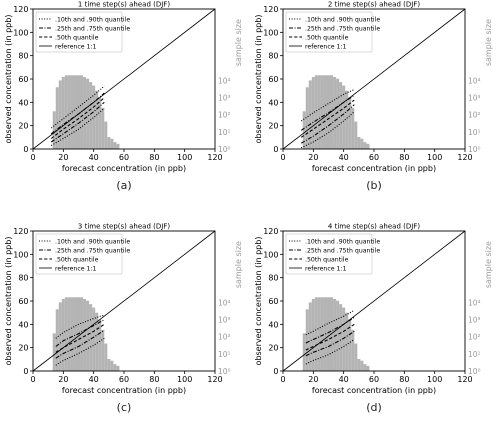  Describe the element at coordinates (374, 227) in the screenshot. I see `chart-title: 4 time step(s) ahead (DJF)` at that location.